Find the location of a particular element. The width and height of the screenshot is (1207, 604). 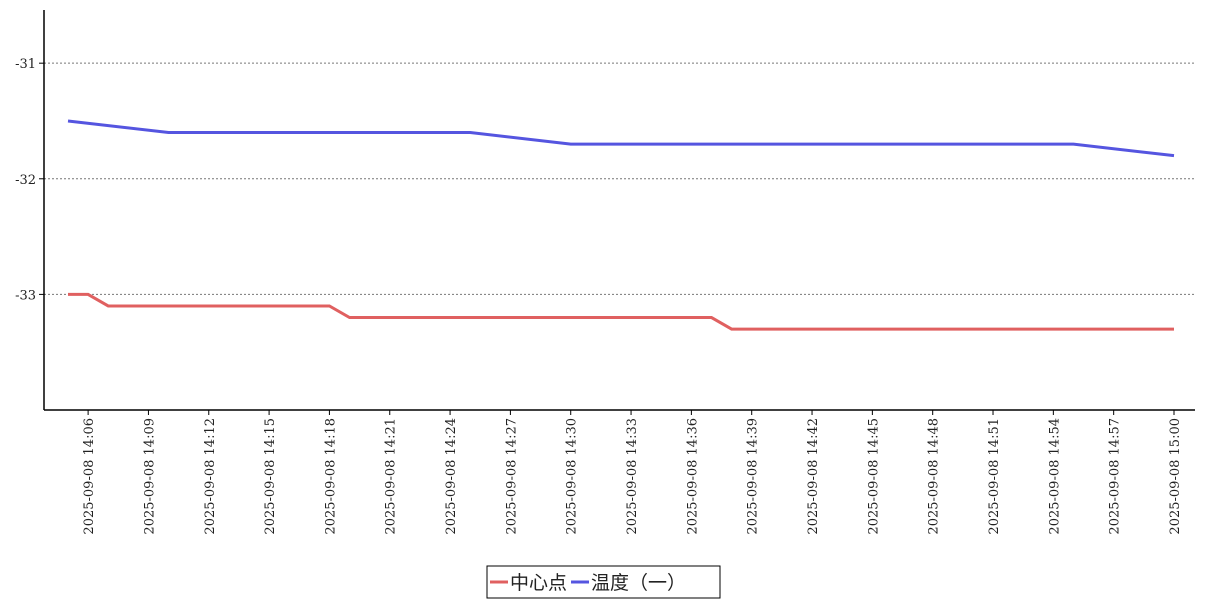

x-tick-label: 2025-09-08 14:57 is located at coordinates (1115, 476).